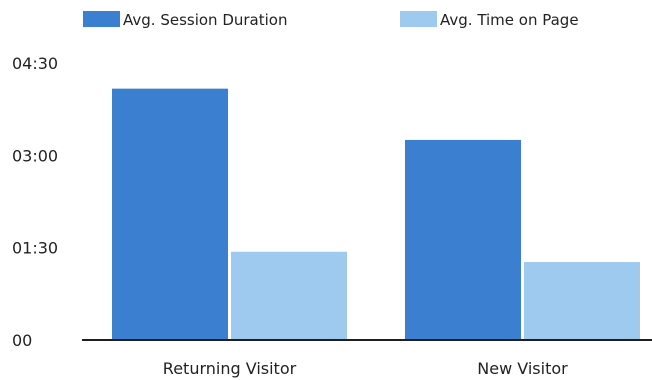  What do you see at coordinates (35, 63) in the screenshot?
I see `y-tick-label-04:30: 04:30` at bounding box center [35, 63].